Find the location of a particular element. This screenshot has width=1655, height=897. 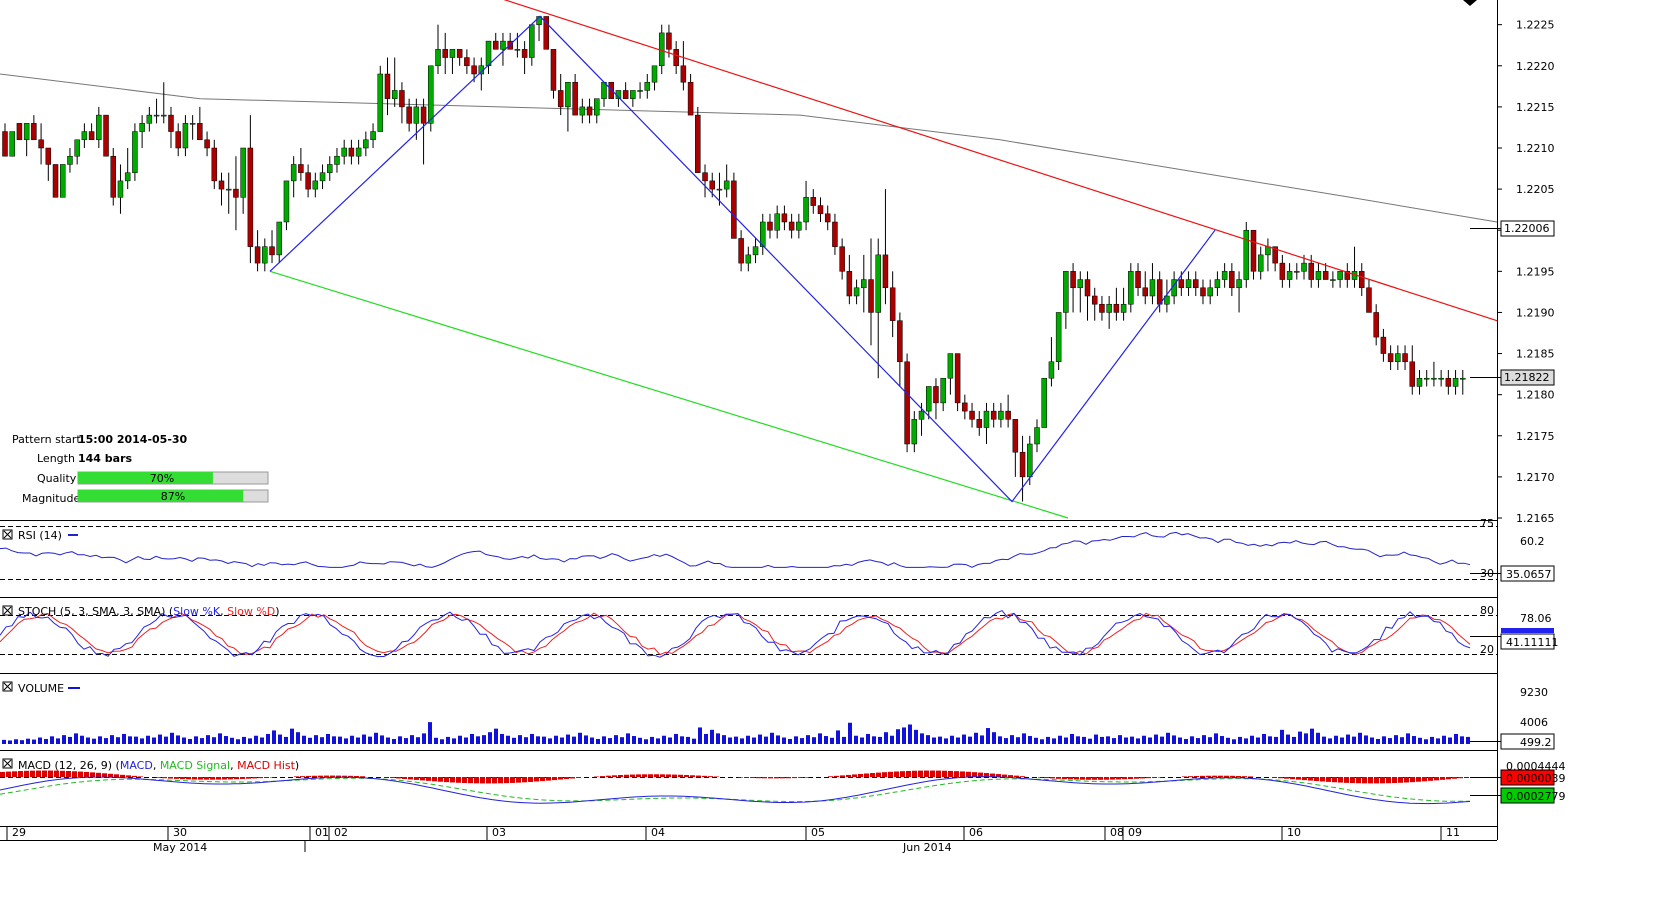

ma-price-tag: 1.22006 is located at coordinates (1512, 228).